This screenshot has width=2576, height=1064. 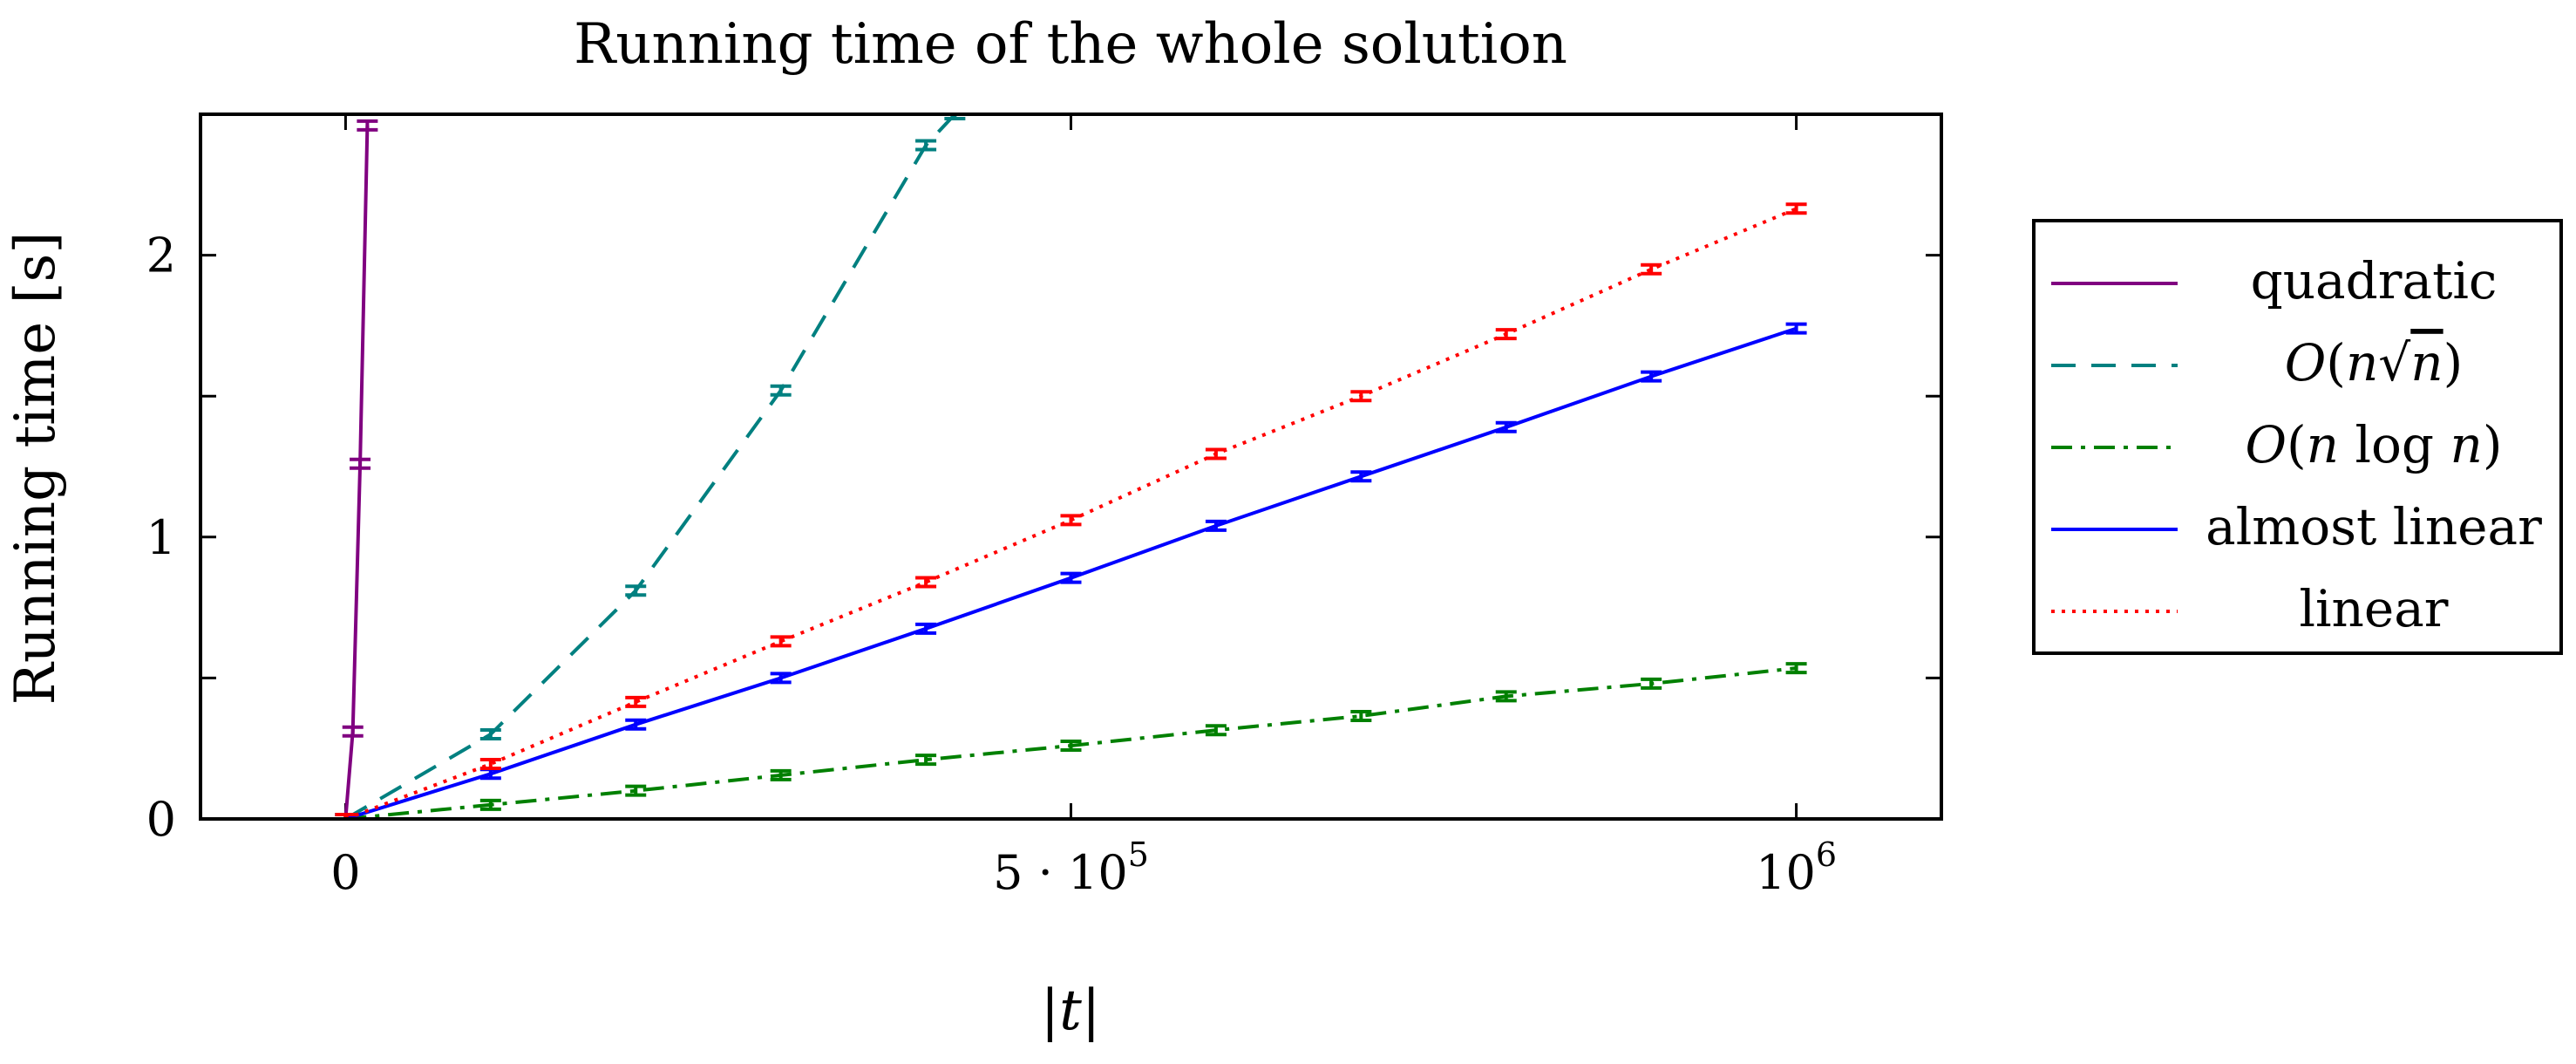 I want to click on legend-label-part: √, so click(x=2394, y=362).